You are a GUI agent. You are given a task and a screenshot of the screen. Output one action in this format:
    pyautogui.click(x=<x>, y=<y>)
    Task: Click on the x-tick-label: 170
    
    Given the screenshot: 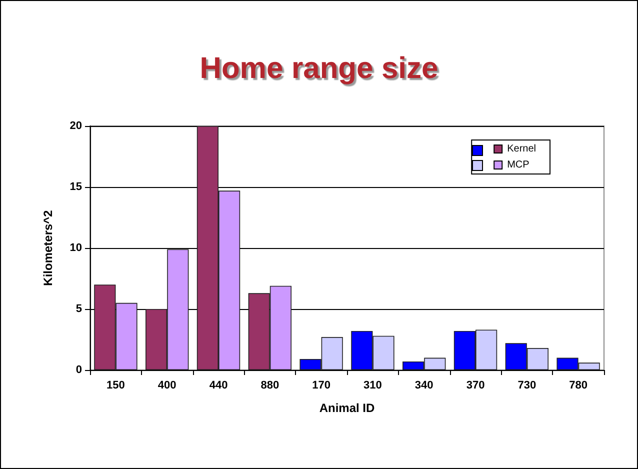 What is the action you would take?
    pyautogui.click(x=321, y=386)
    